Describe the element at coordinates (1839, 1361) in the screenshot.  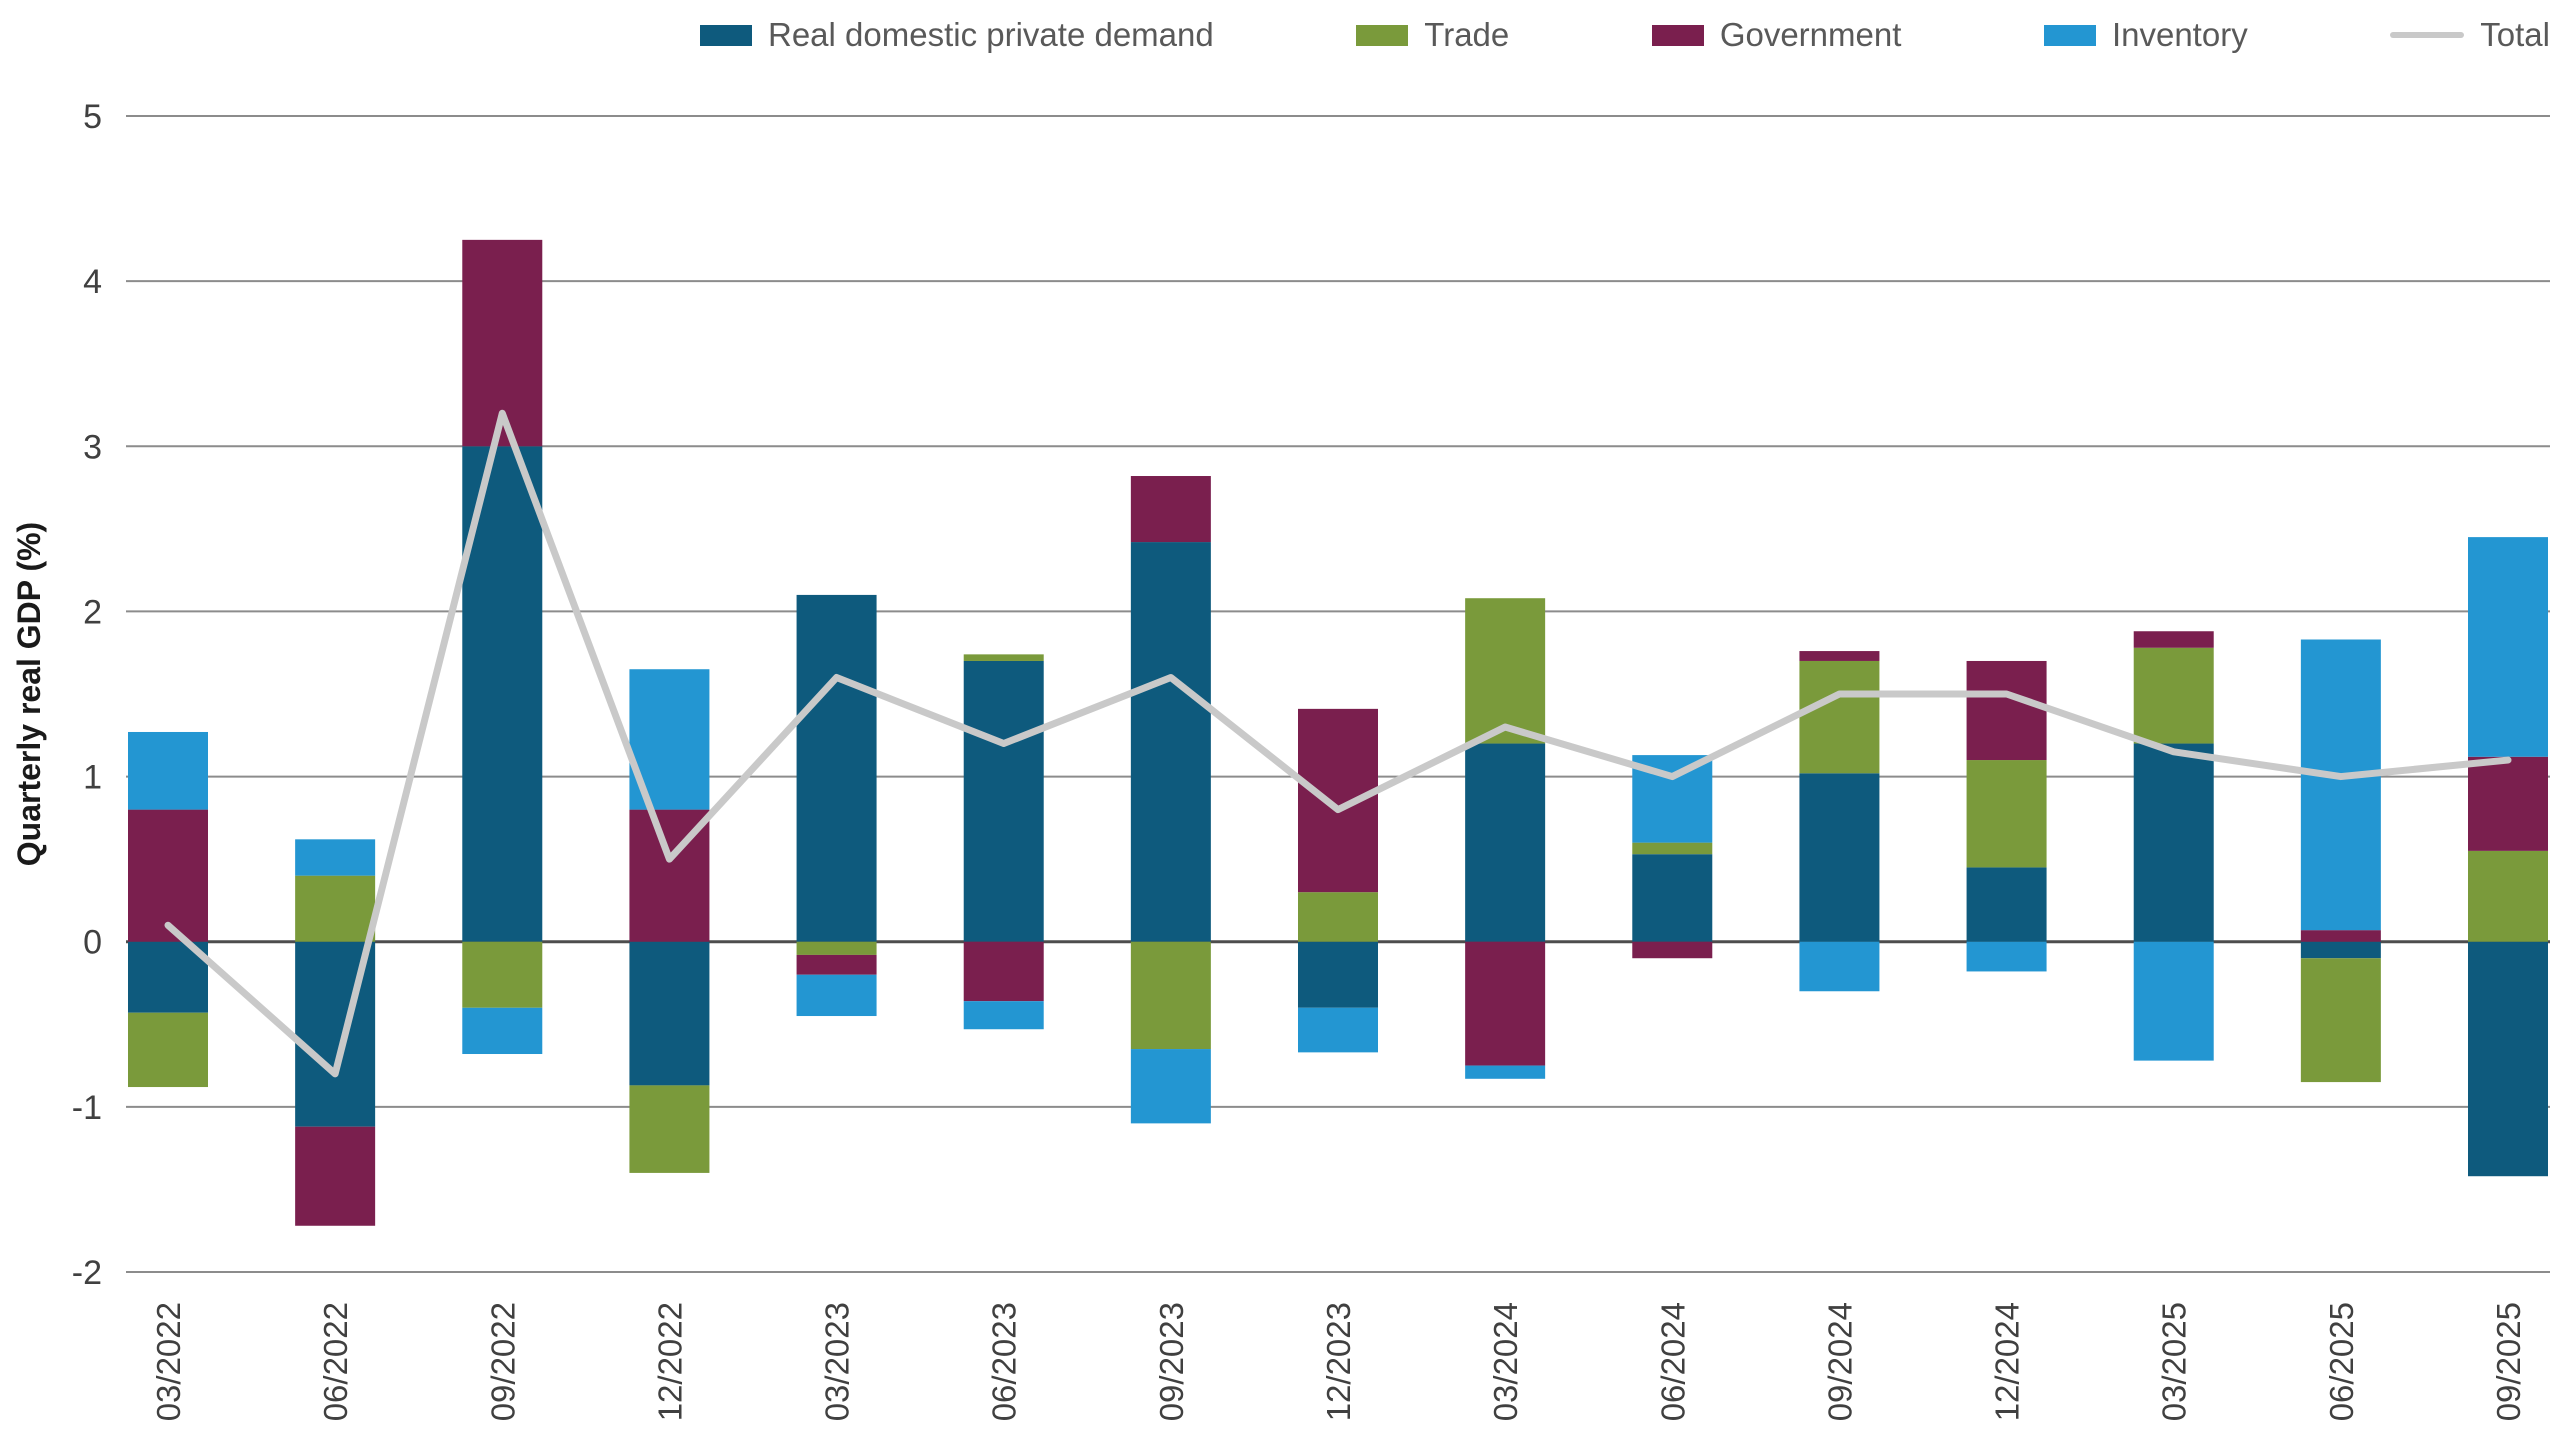
I see `x-tick-label: 09/2024` at that location.